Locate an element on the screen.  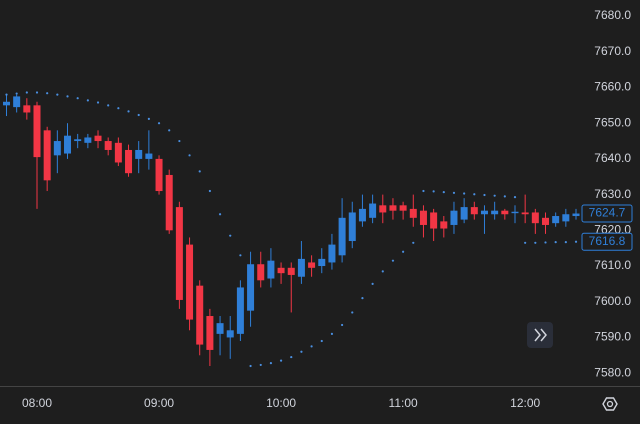
settings-icon-center is located at coordinates (610, 404).